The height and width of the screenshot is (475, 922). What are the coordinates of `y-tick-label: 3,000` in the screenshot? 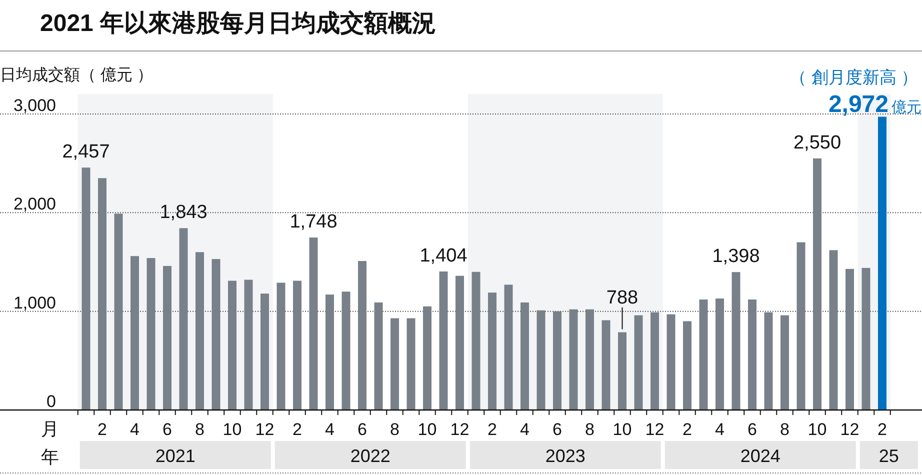 It's located at (34, 105).